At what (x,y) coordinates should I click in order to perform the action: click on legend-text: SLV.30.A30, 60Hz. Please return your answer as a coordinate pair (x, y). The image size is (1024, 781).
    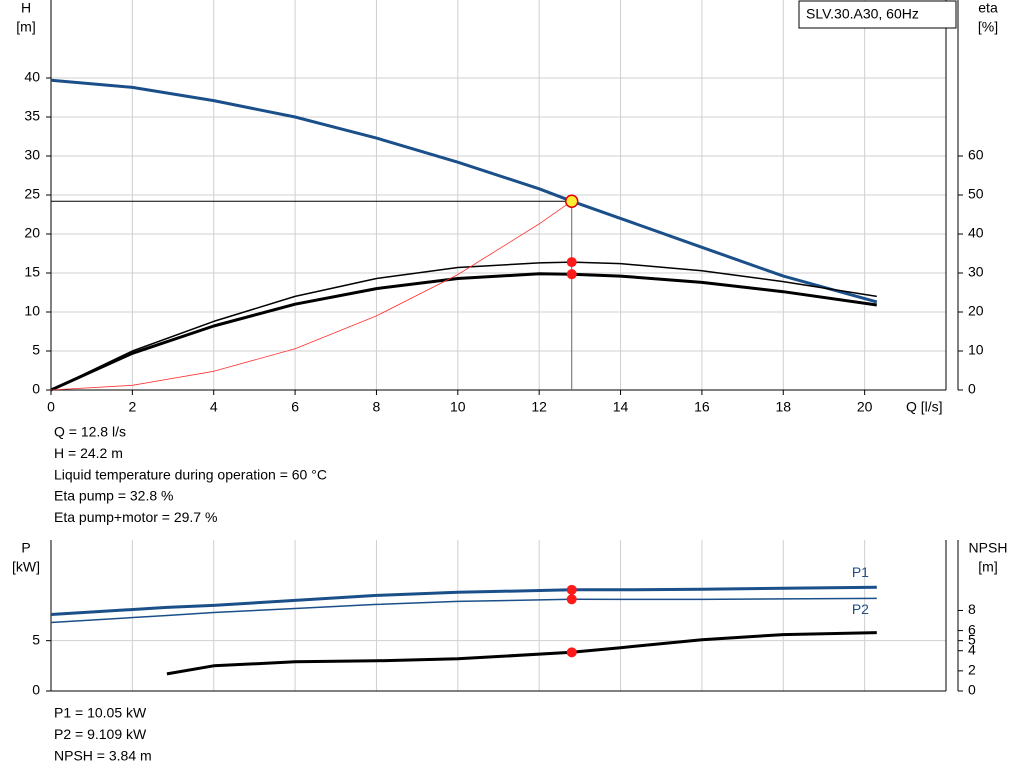
    Looking at the image, I should click on (862, 14).